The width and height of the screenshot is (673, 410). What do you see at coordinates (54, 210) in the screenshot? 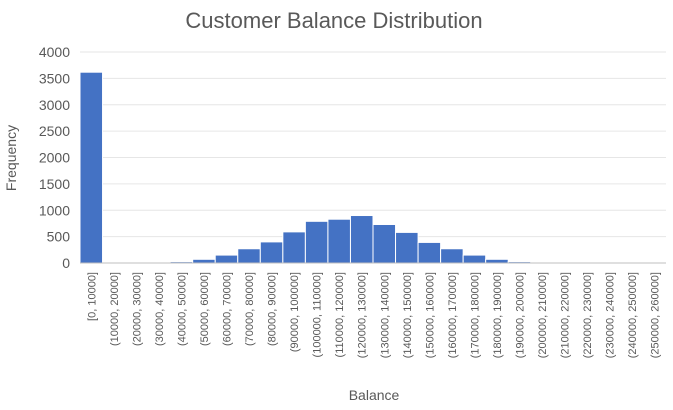
I see `y-tick-label: 1000` at bounding box center [54, 210].